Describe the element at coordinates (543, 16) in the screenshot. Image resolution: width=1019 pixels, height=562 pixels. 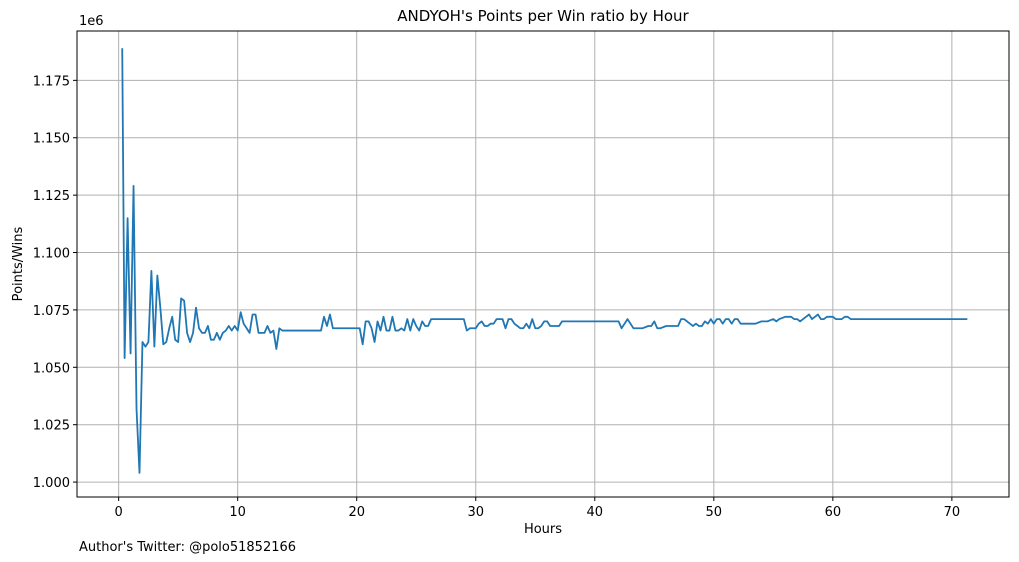
I see `chart-title: ANDYOH's Points per Win ratio by Hour` at that location.